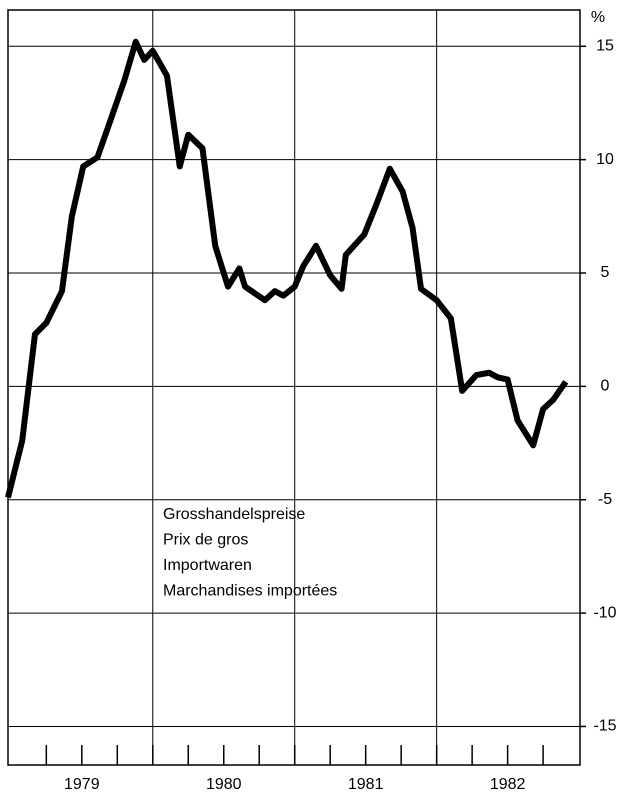 Image resolution: width=627 pixels, height=802 pixels. I want to click on y-tick-label: 10, so click(605, 159).